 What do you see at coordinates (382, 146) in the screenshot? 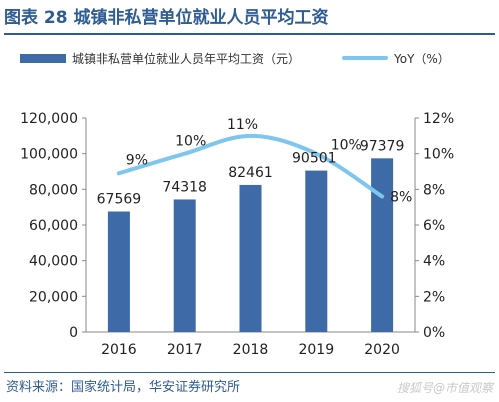
I see `bar-data-label: 97379` at bounding box center [382, 146].